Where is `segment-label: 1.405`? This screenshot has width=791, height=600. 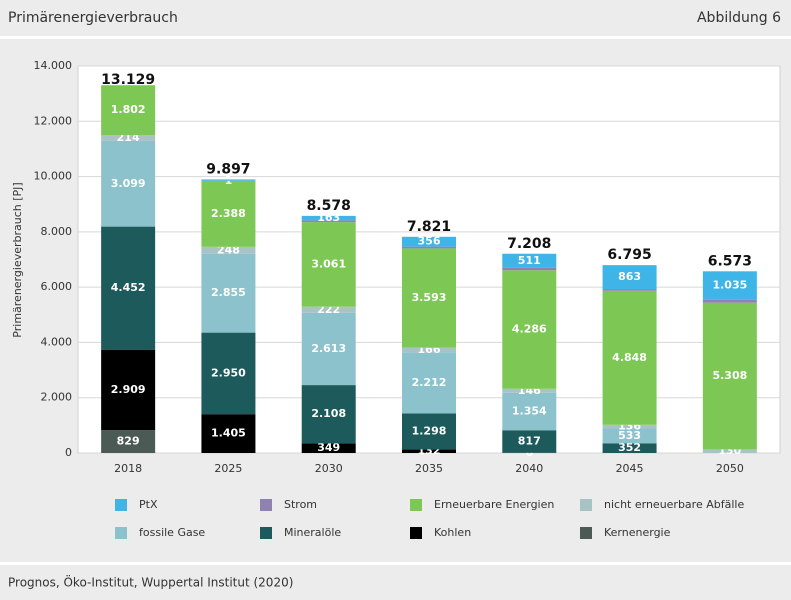
segment-label: 1.405 is located at coordinates (228, 433).